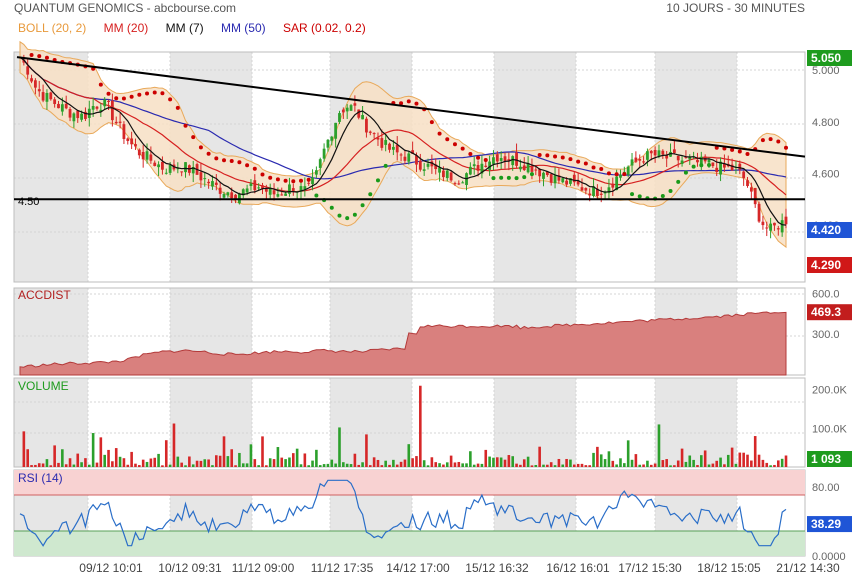  I want to click on accdist-value-tag-text: 469.3, so click(826, 312).